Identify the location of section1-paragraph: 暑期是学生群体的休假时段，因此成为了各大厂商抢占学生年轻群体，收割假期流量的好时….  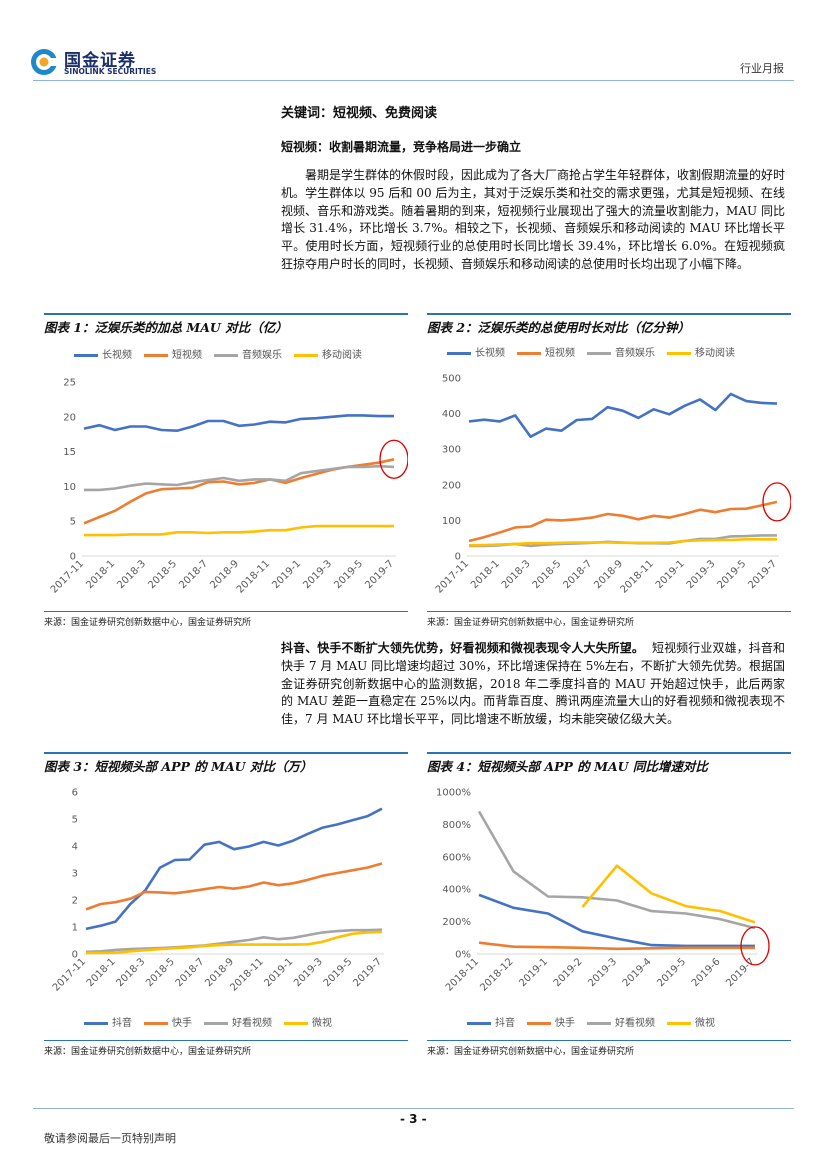
(533, 219).